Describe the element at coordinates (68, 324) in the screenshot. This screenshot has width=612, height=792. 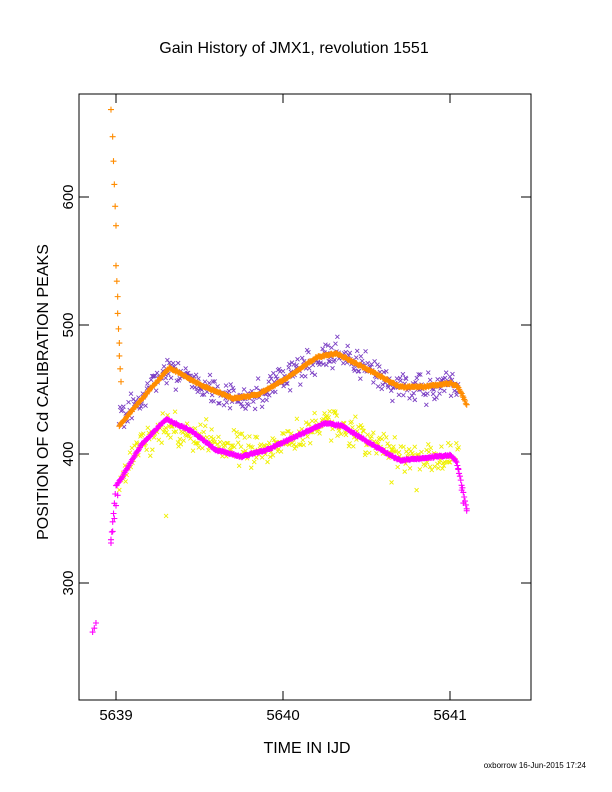
I see `y-tick-label: 500` at that location.